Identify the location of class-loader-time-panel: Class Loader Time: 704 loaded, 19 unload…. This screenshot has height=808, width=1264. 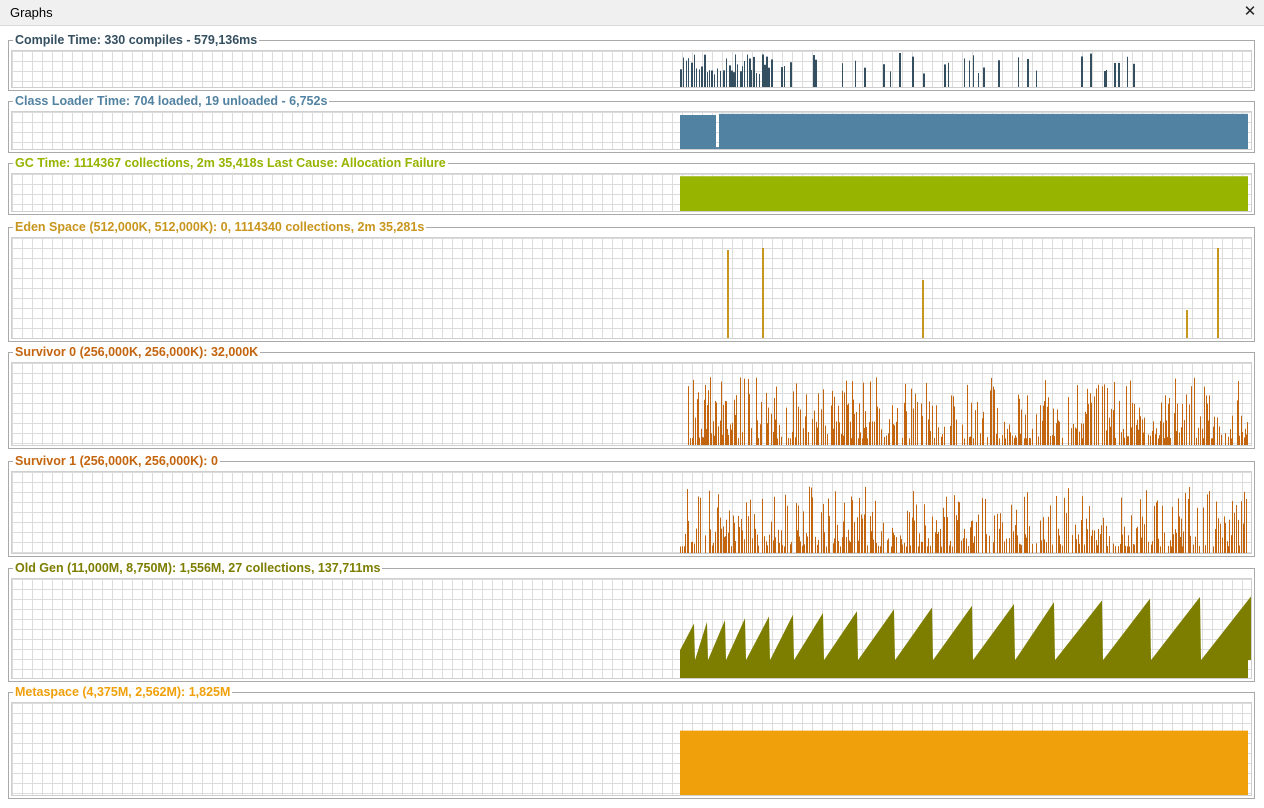
(631, 123).